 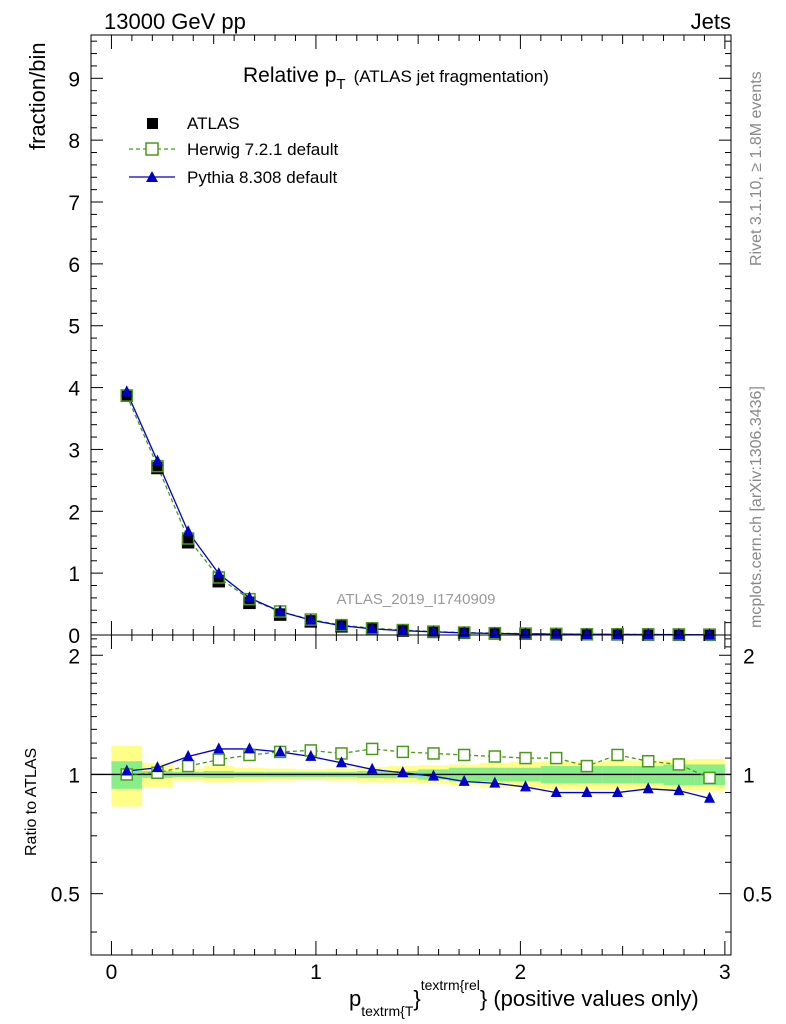 What do you see at coordinates (749, 656) in the screenshot?
I see `ratio-ytick-label-right: 2` at bounding box center [749, 656].